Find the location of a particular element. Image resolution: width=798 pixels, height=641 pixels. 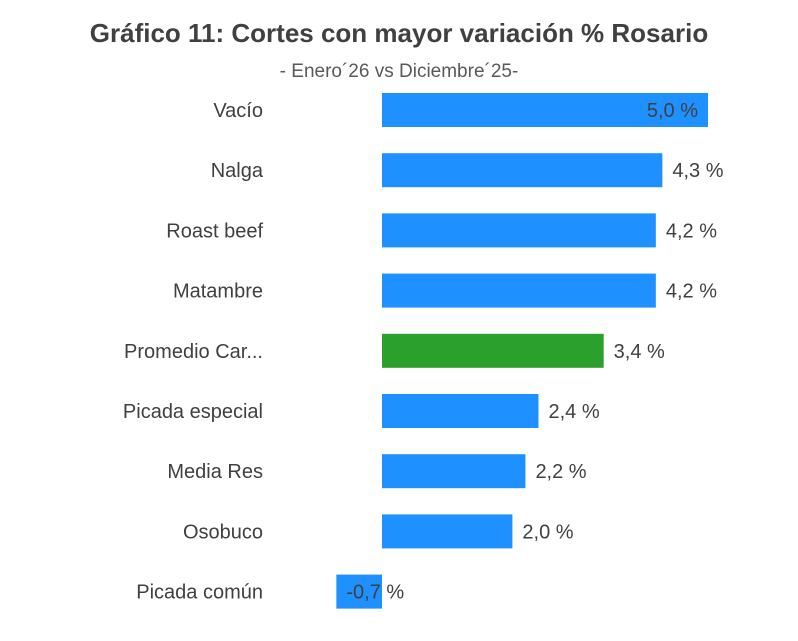

category-label: Matambre is located at coordinates (218, 292).